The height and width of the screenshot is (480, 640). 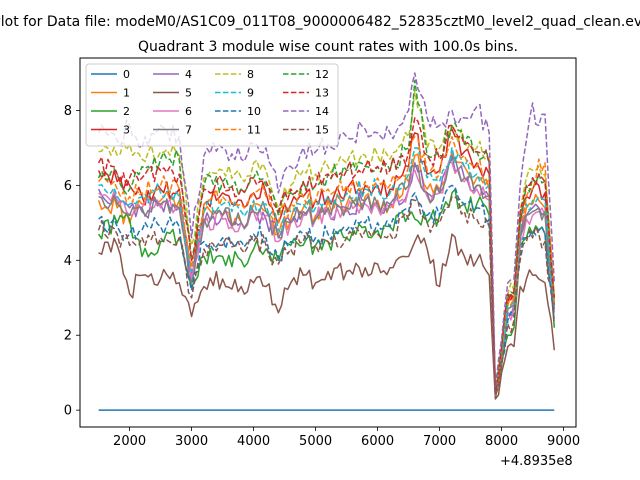 I want to click on legend-label-6: 6, so click(x=188, y=111).